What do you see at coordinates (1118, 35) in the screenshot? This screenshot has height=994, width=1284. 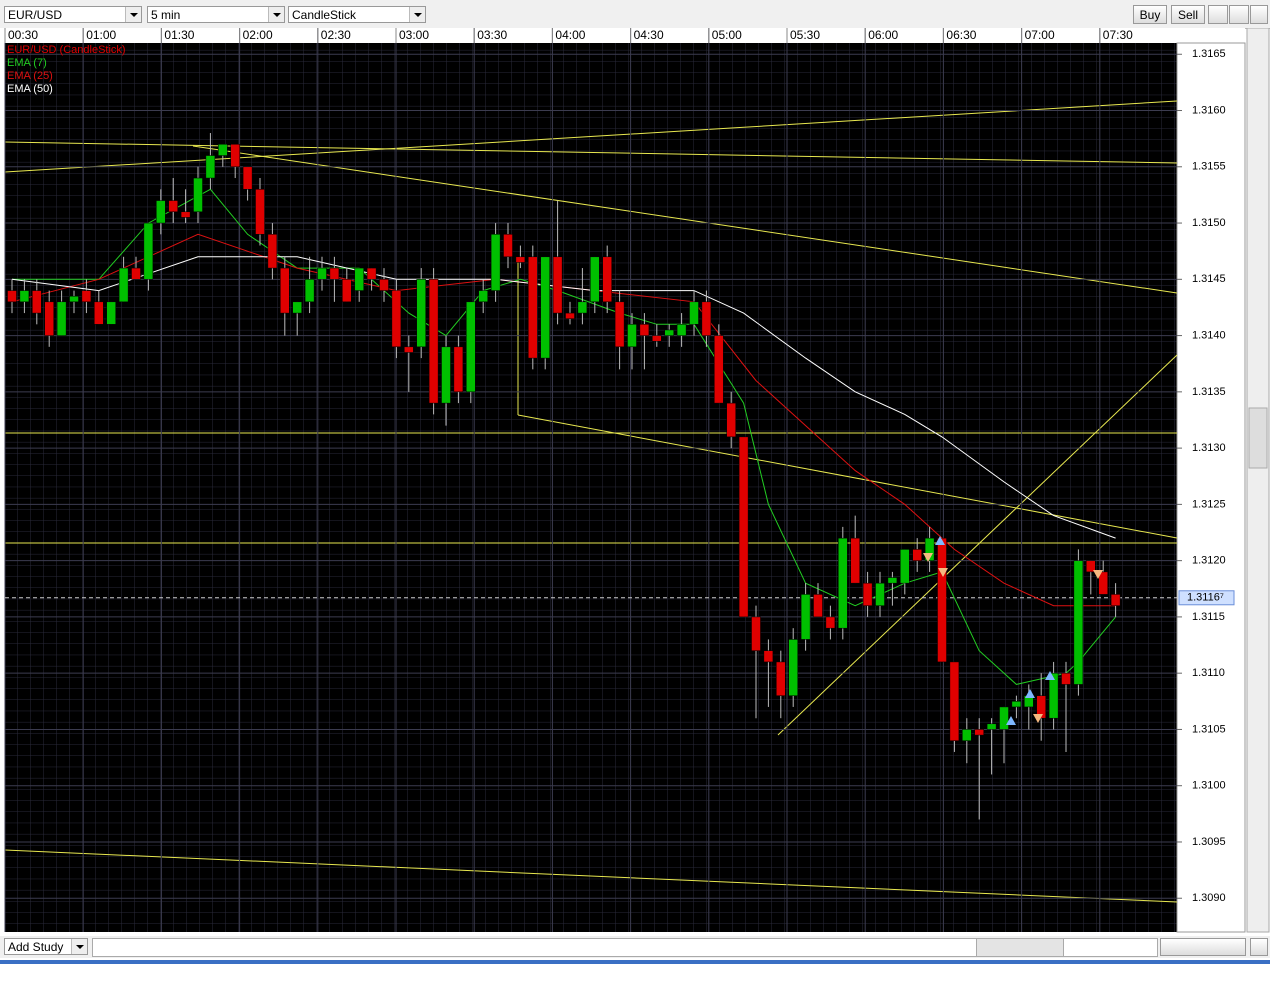 I see `x-tick-label: 07:30` at bounding box center [1118, 35].